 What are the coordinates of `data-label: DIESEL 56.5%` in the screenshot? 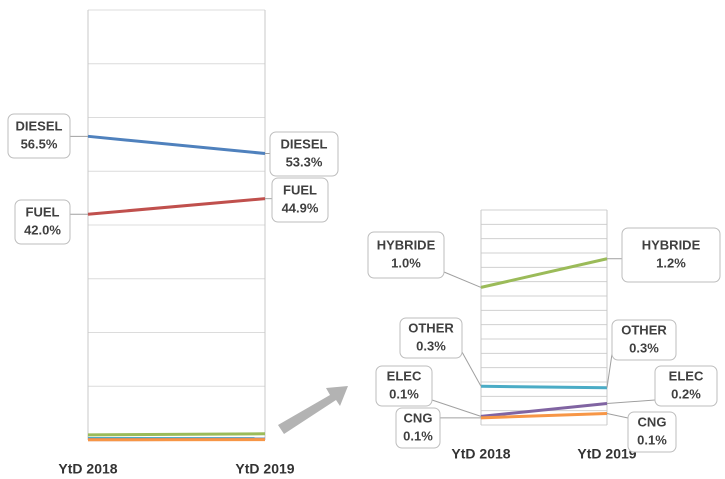 It's located at (39, 136).